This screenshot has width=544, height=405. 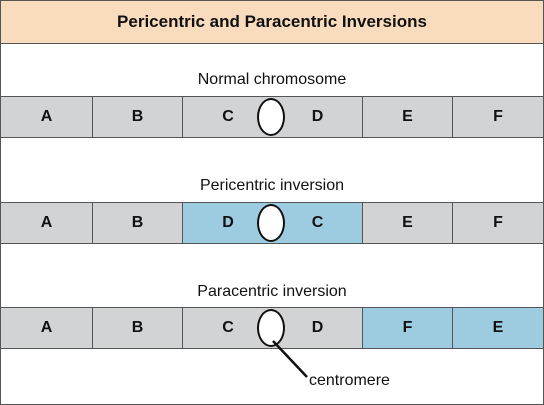 I want to click on row-label-pericentric: Pericentric inversion, so click(x=272, y=185).